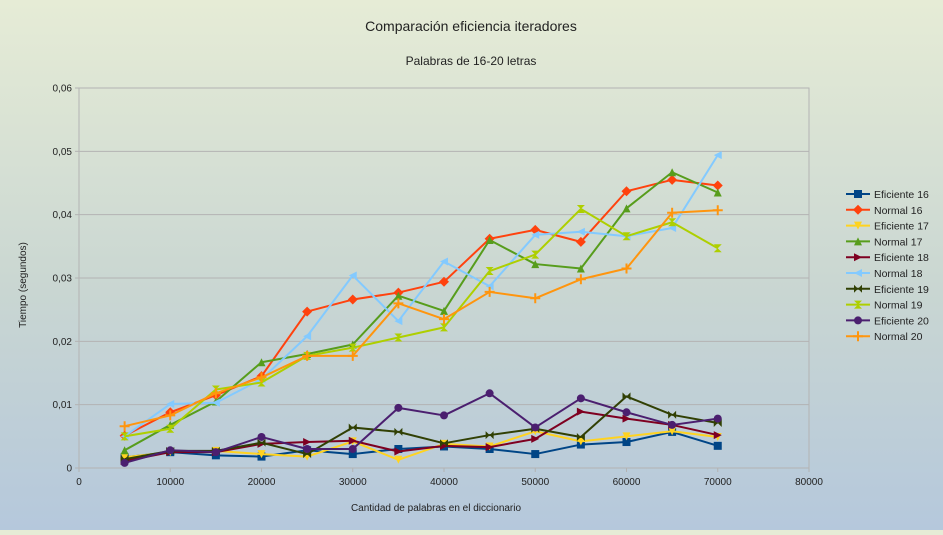 Image resolution: width=943 pixels, height=535 pixels. Describe the element at coordinates (901, 195) in the screenshot. I see `legend-label: Eficiente 16` at that location.